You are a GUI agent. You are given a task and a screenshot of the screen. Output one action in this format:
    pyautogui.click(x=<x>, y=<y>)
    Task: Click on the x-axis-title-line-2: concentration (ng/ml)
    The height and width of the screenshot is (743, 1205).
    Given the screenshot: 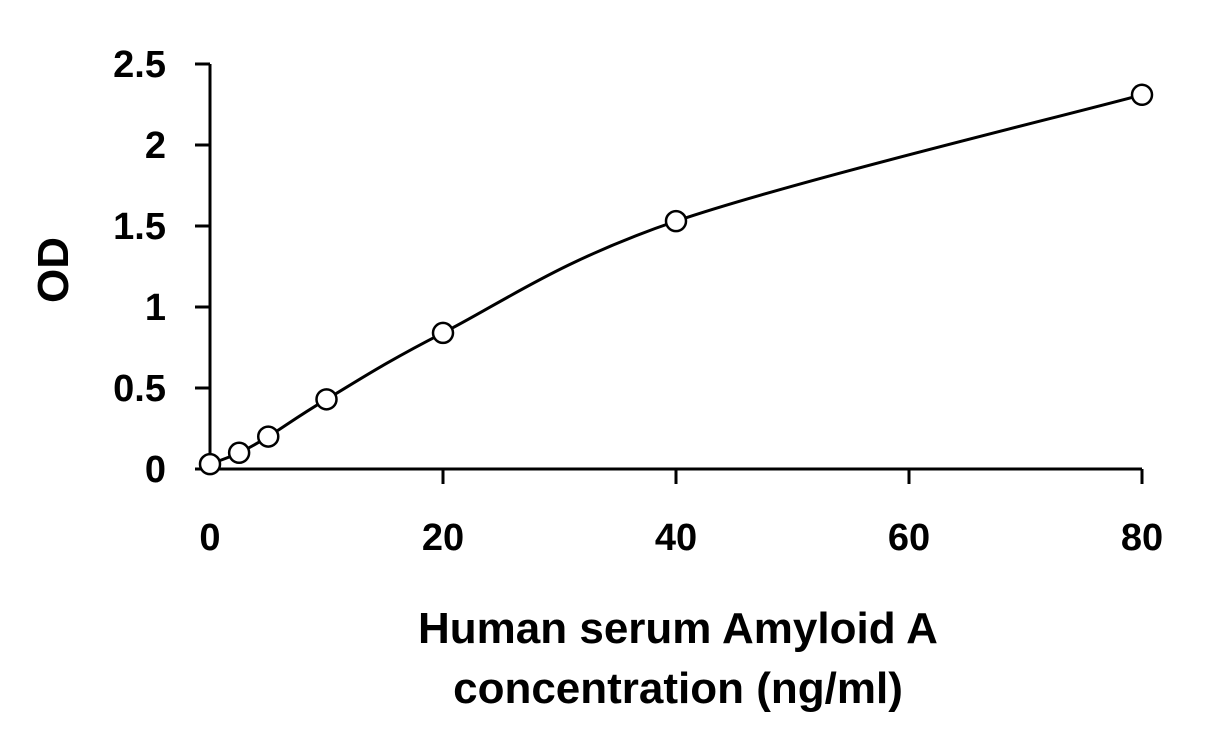 What is the action you would take?
    pyautogui.click(x=678, y=688)
    